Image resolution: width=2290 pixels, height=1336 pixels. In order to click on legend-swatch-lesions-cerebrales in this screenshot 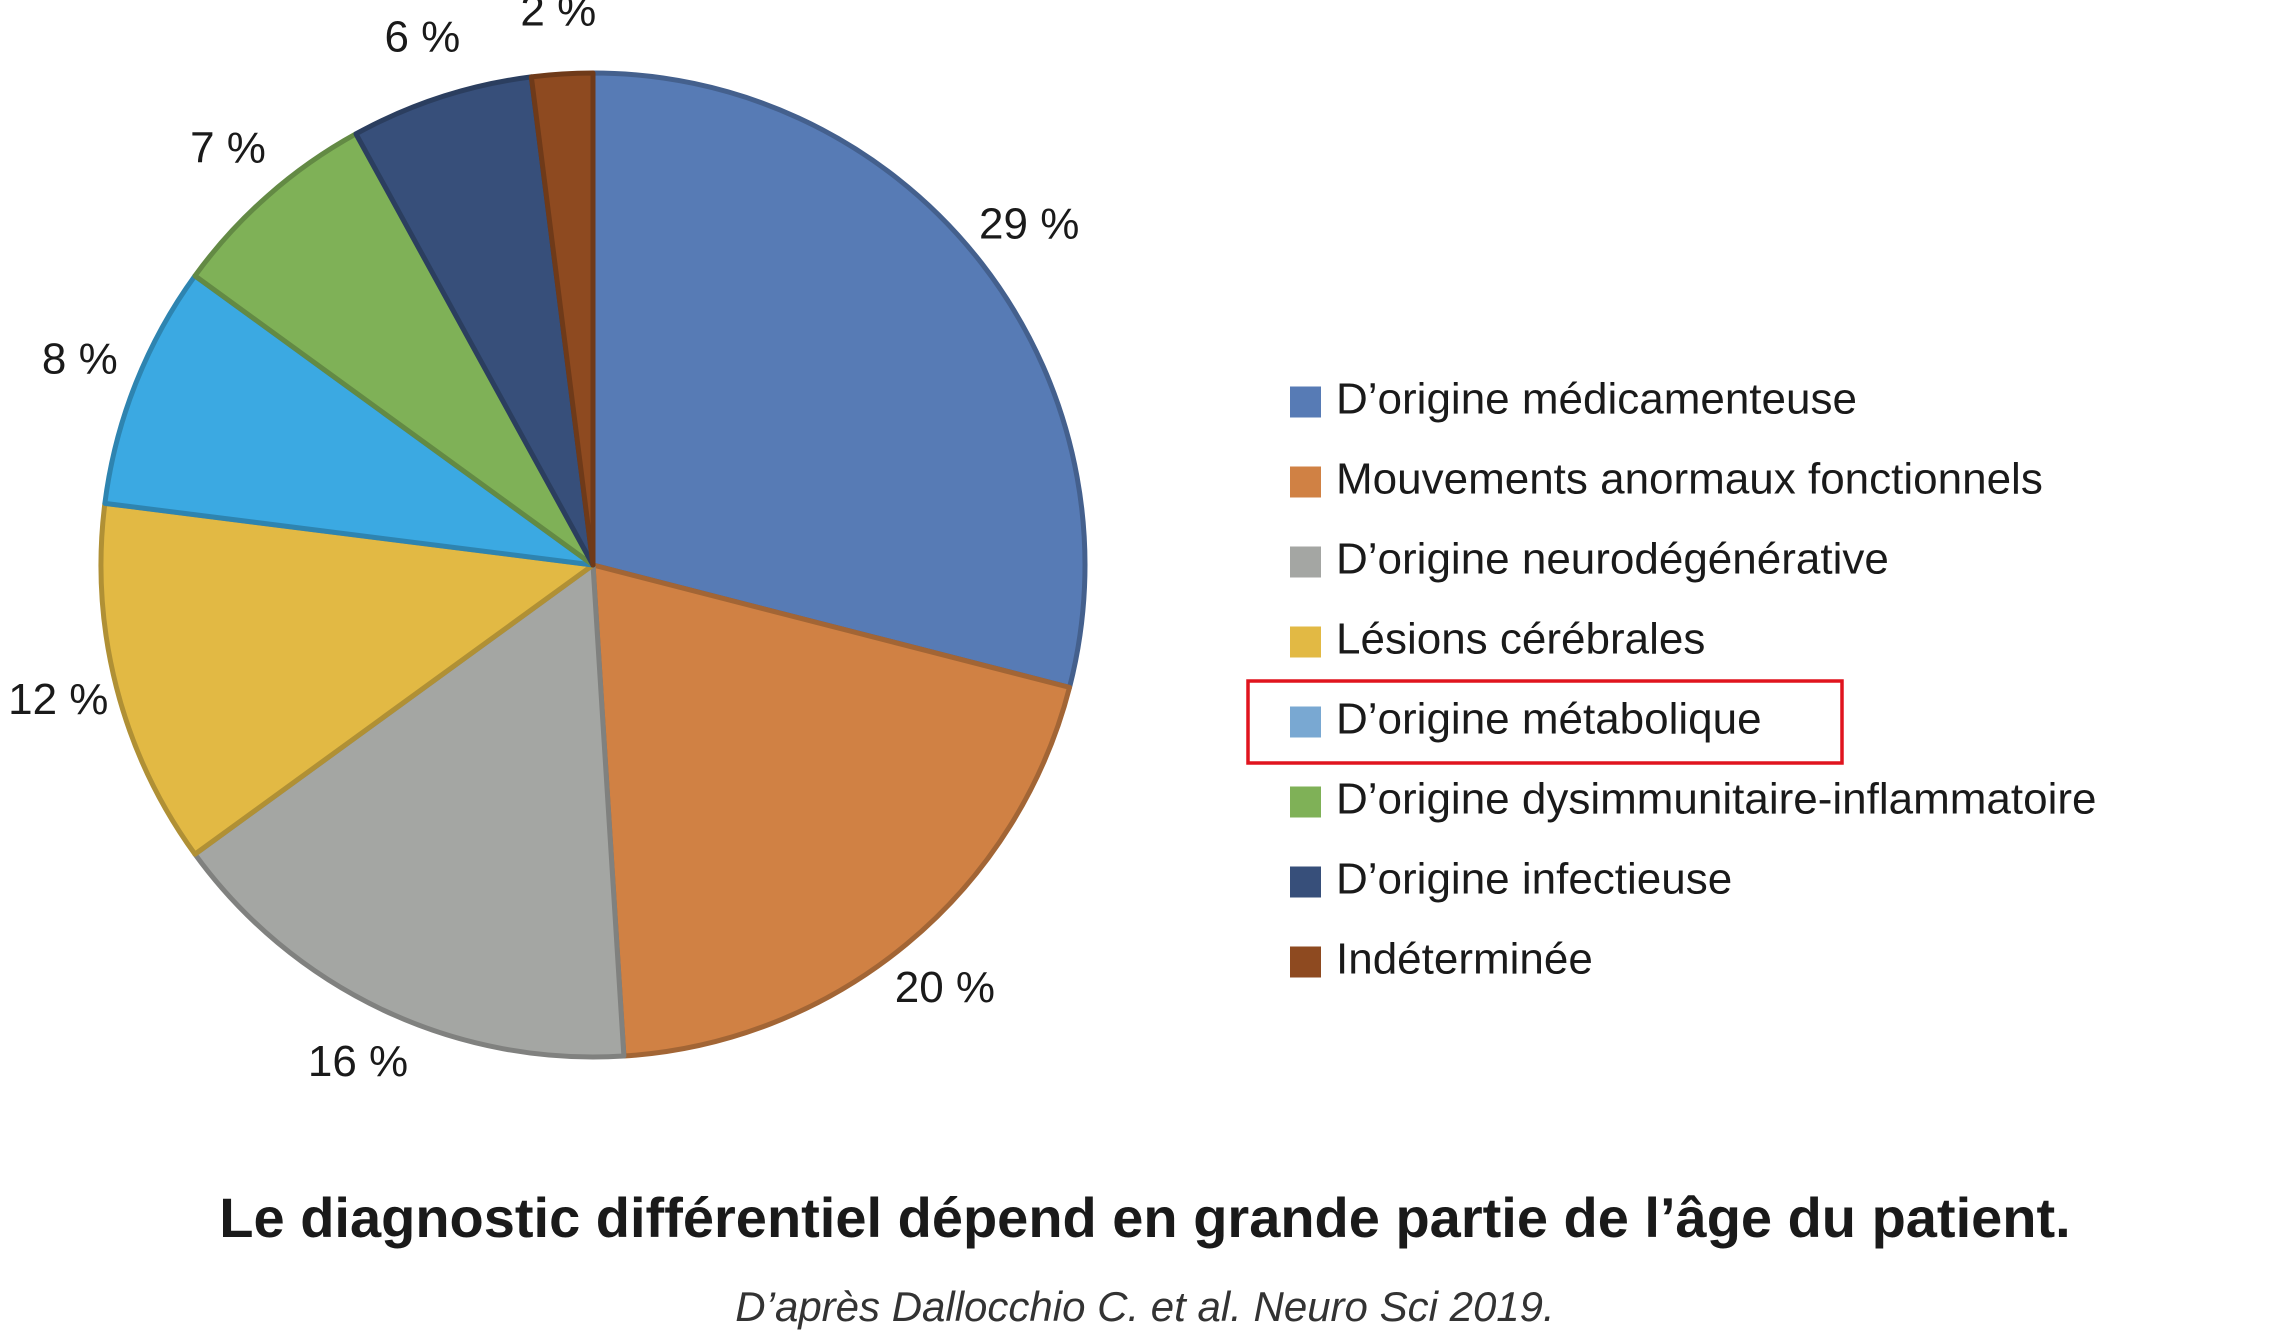, I will do `click(1305, 642)`.